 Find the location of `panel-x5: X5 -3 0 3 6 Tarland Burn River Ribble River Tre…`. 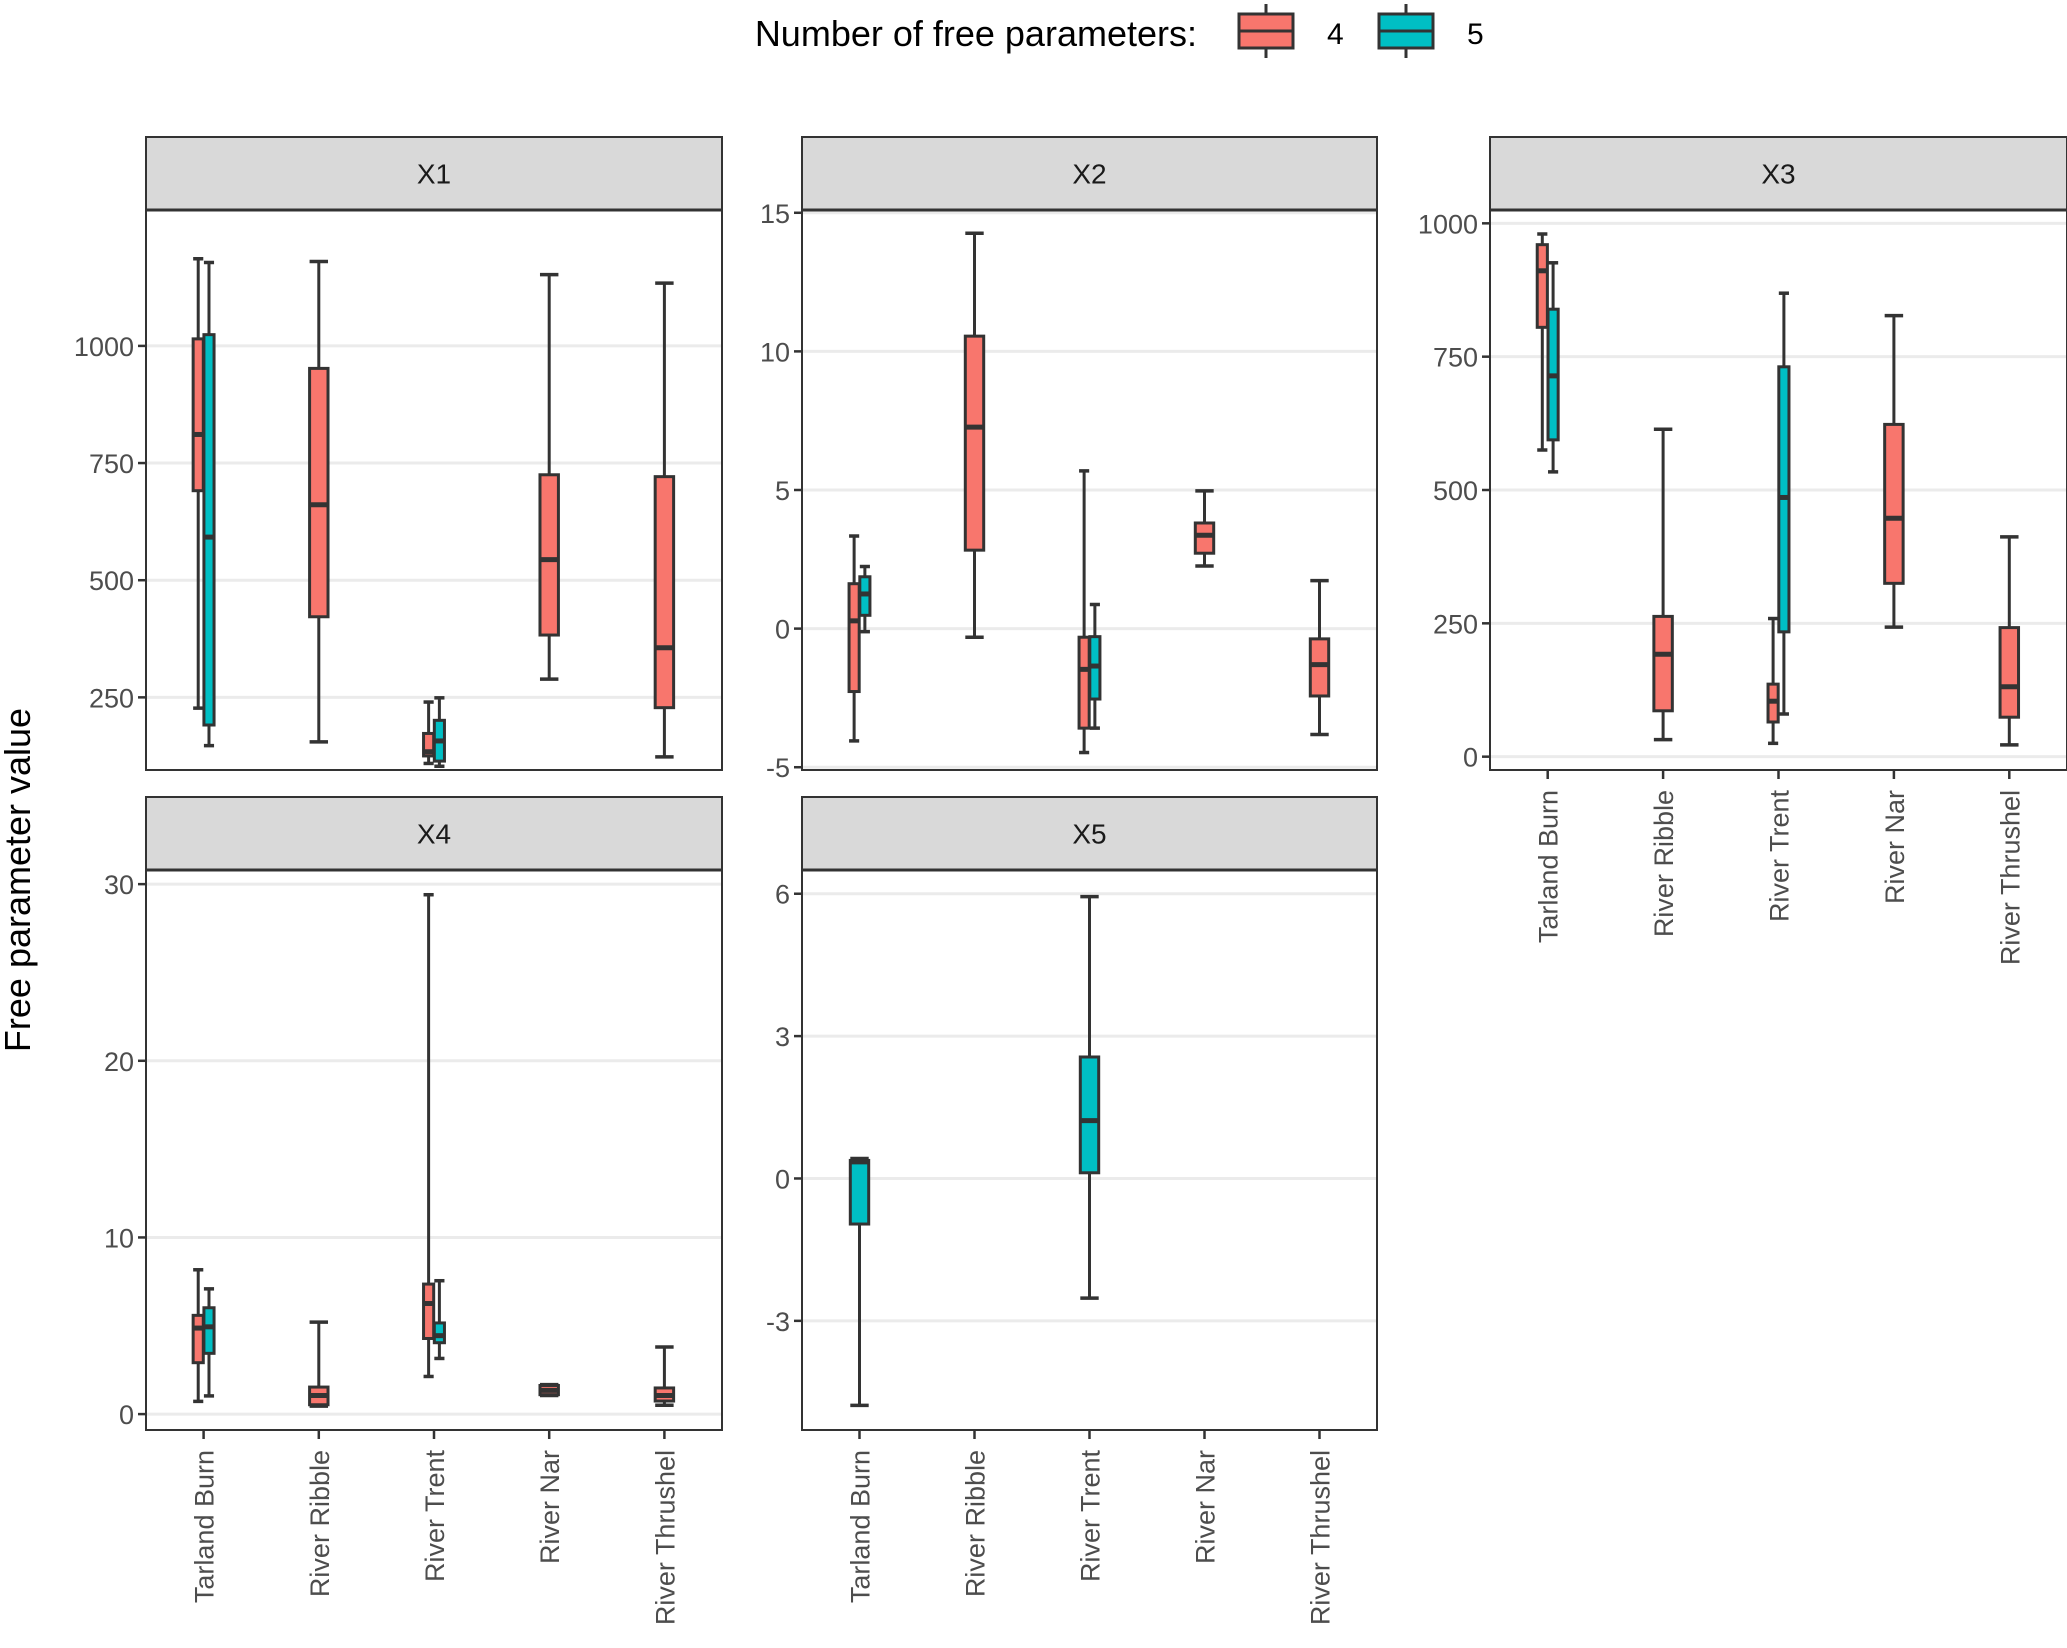

panel-x5: X5 -3 0 3 6 Tarland Burn River Ribble River Tre… is located at coordinates (1072, 1210).